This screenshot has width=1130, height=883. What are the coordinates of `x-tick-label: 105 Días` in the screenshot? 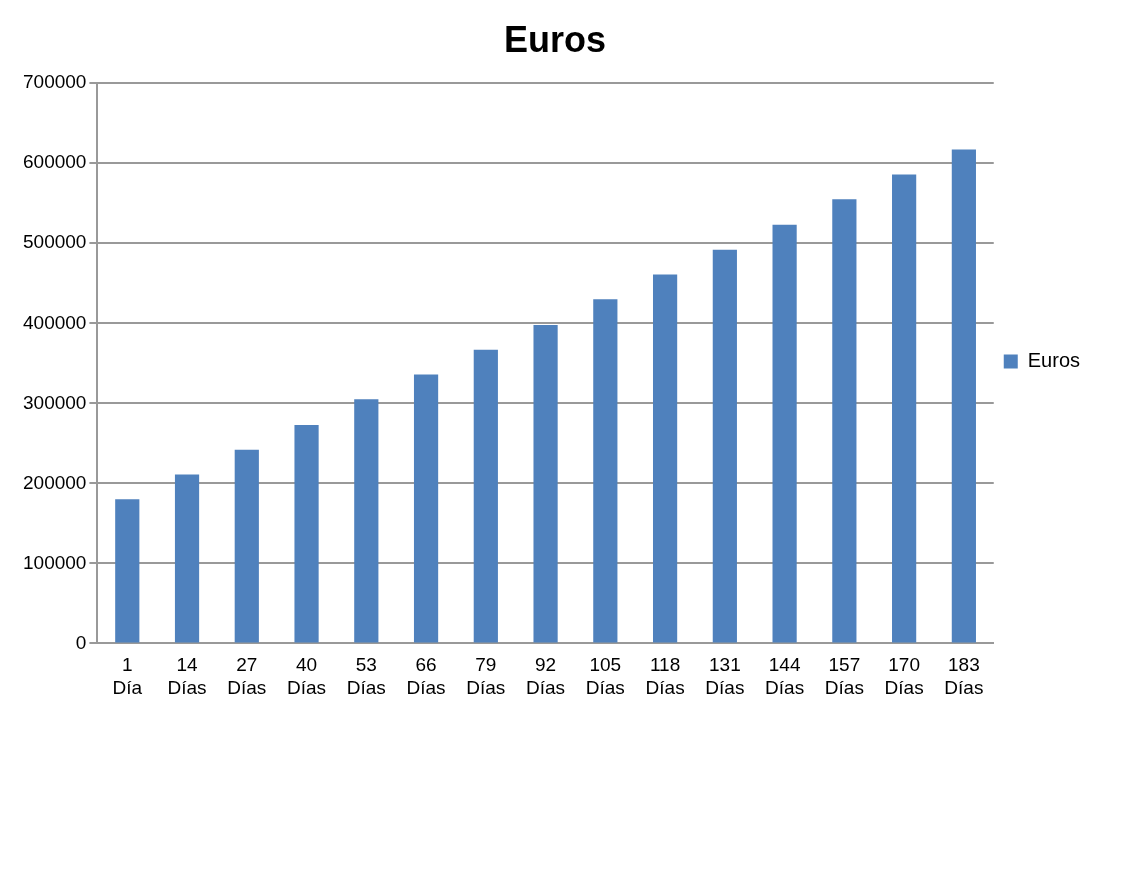 It's located at (605, 676).